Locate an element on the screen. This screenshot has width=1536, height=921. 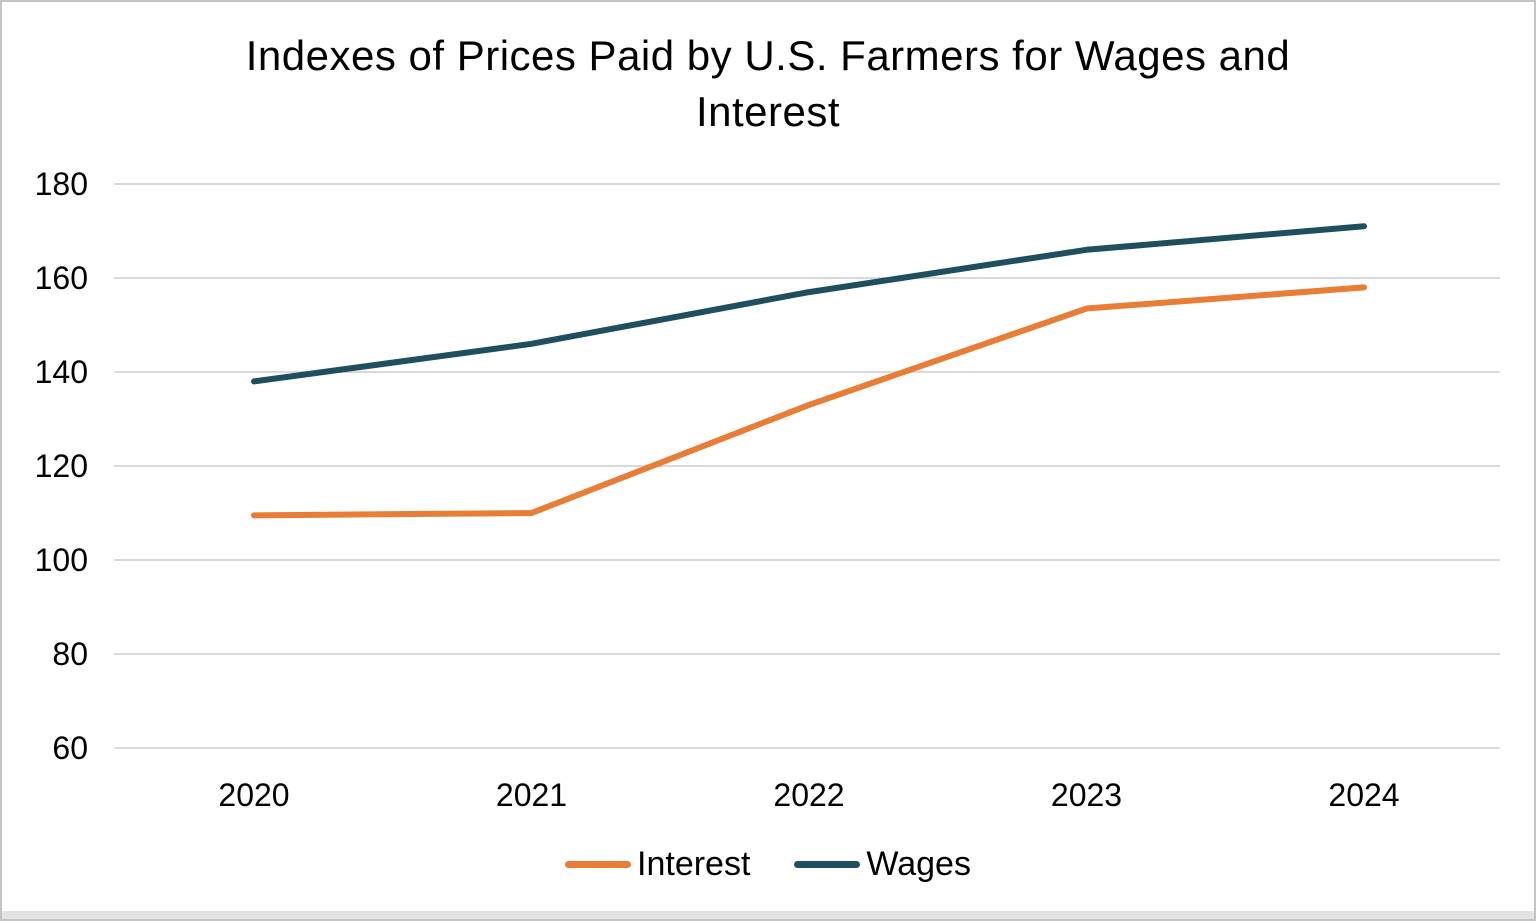
y-tick-label: 180 is located at coordinates (61, 184).